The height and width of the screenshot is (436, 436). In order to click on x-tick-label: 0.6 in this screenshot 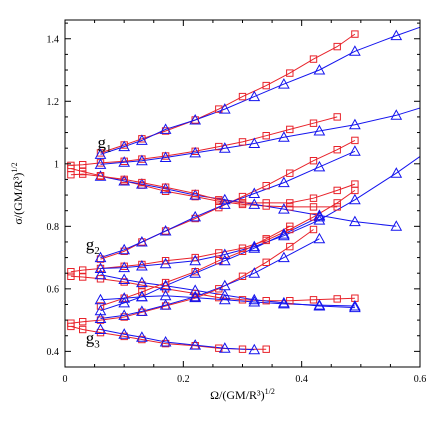, I will do `click(420, 379)`.